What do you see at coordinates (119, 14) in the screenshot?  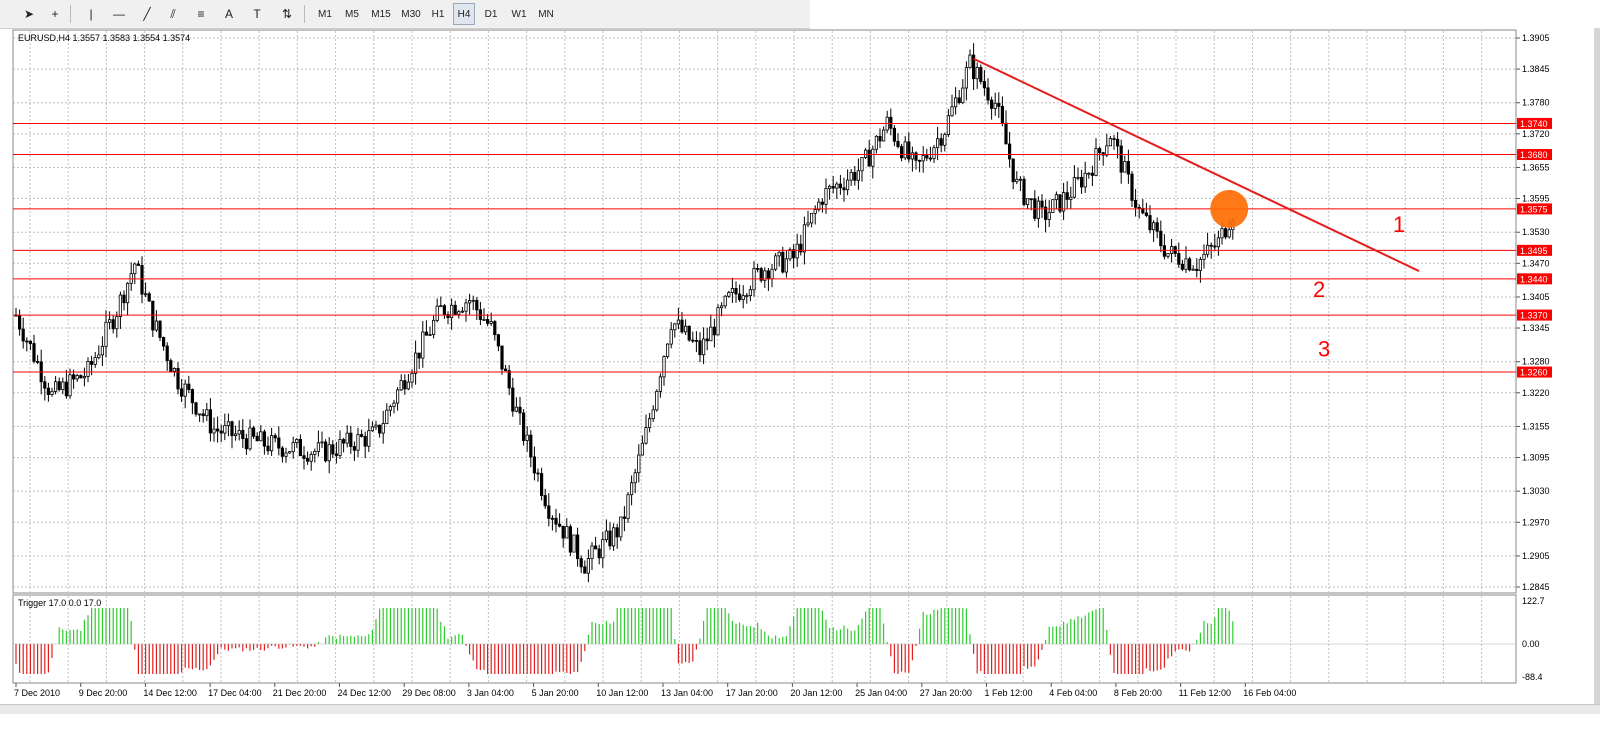 I see `horizontal-line-icon: —` at bounding box center [119, 14].